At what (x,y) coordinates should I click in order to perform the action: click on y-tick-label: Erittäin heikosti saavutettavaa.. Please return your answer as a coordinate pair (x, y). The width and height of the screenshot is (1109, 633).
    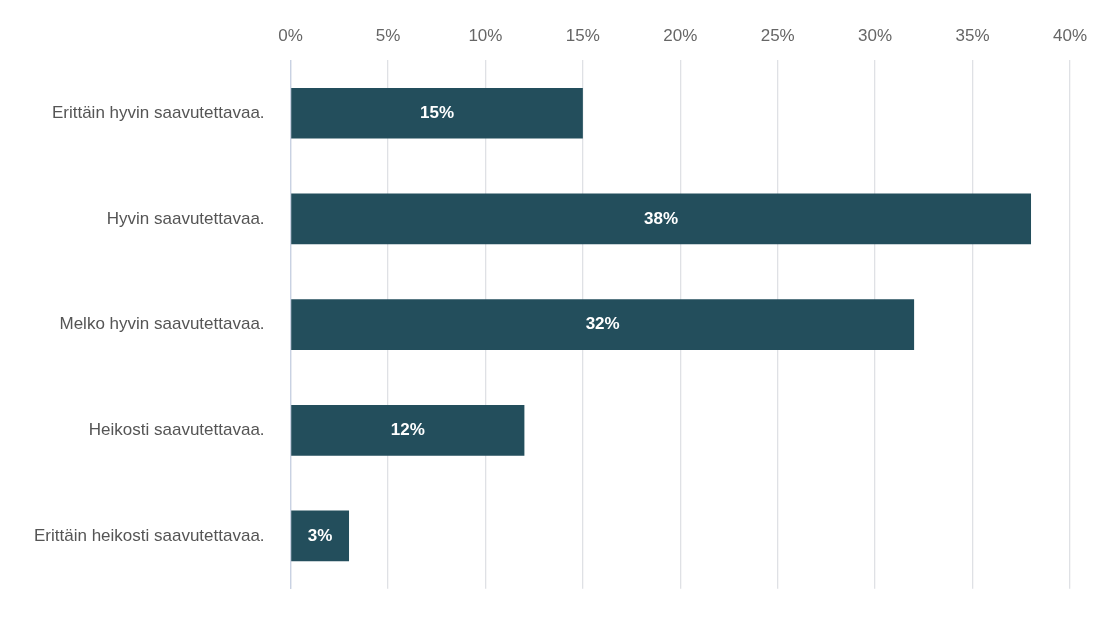
    Looking at the image, I should click on (149, 535).